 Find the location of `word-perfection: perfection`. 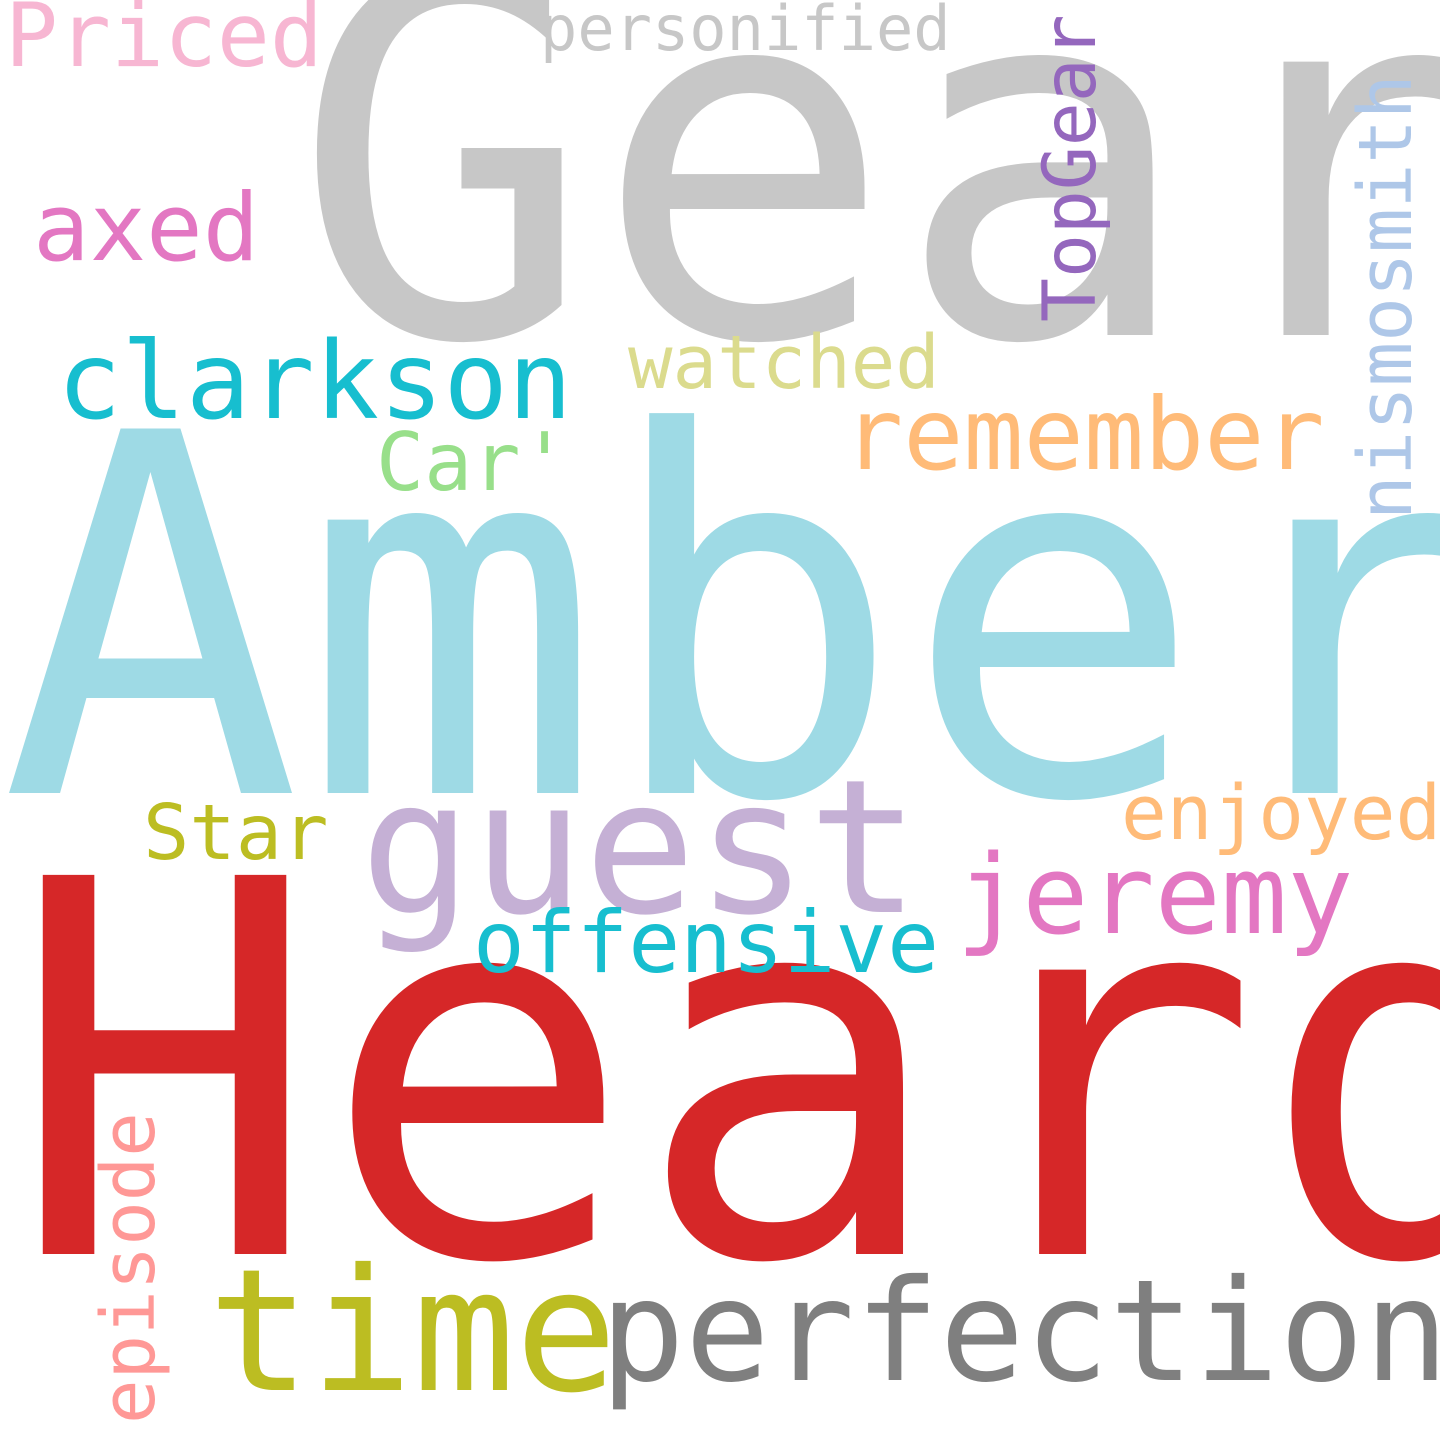

word-perfection: perfection is located at coordinates (1020, 1332).